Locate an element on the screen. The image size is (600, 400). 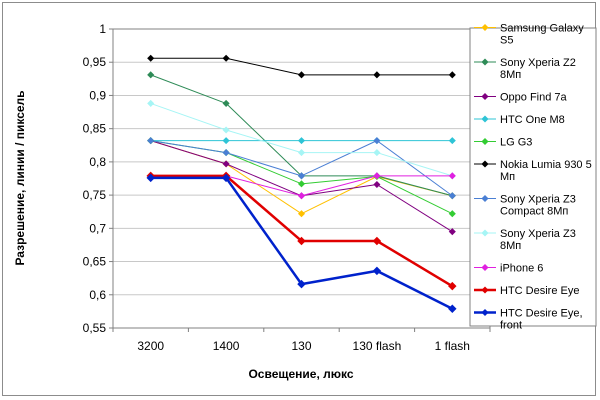
legend-entry: Sony Xperia Z2 8Мп is located at coordinates (525, 69).